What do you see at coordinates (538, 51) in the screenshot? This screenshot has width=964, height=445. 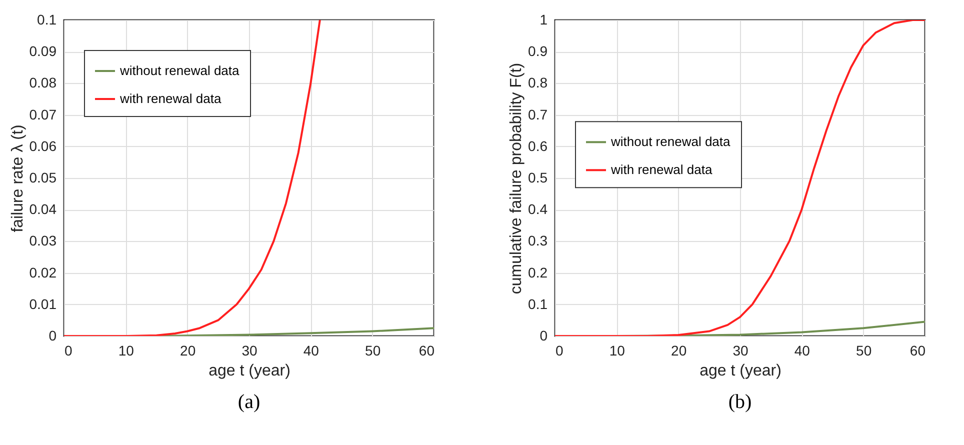 I see `y-tick-label: 0.9` at bounding box center [538, 51].